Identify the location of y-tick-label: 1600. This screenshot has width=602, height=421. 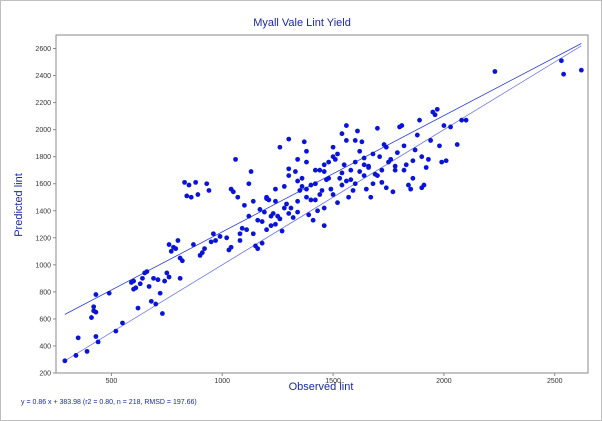
(43, 184).